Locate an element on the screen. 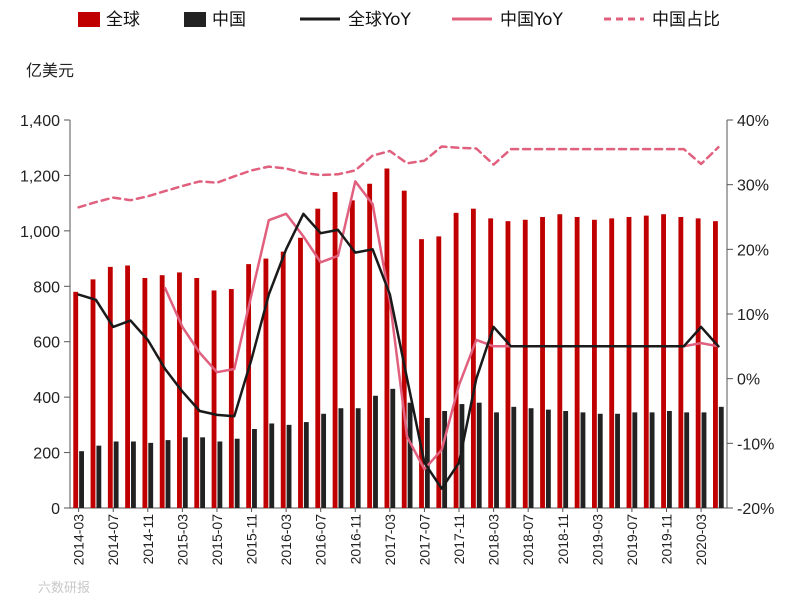  right-tick-label: 10% is located at coordinates (753, 315).